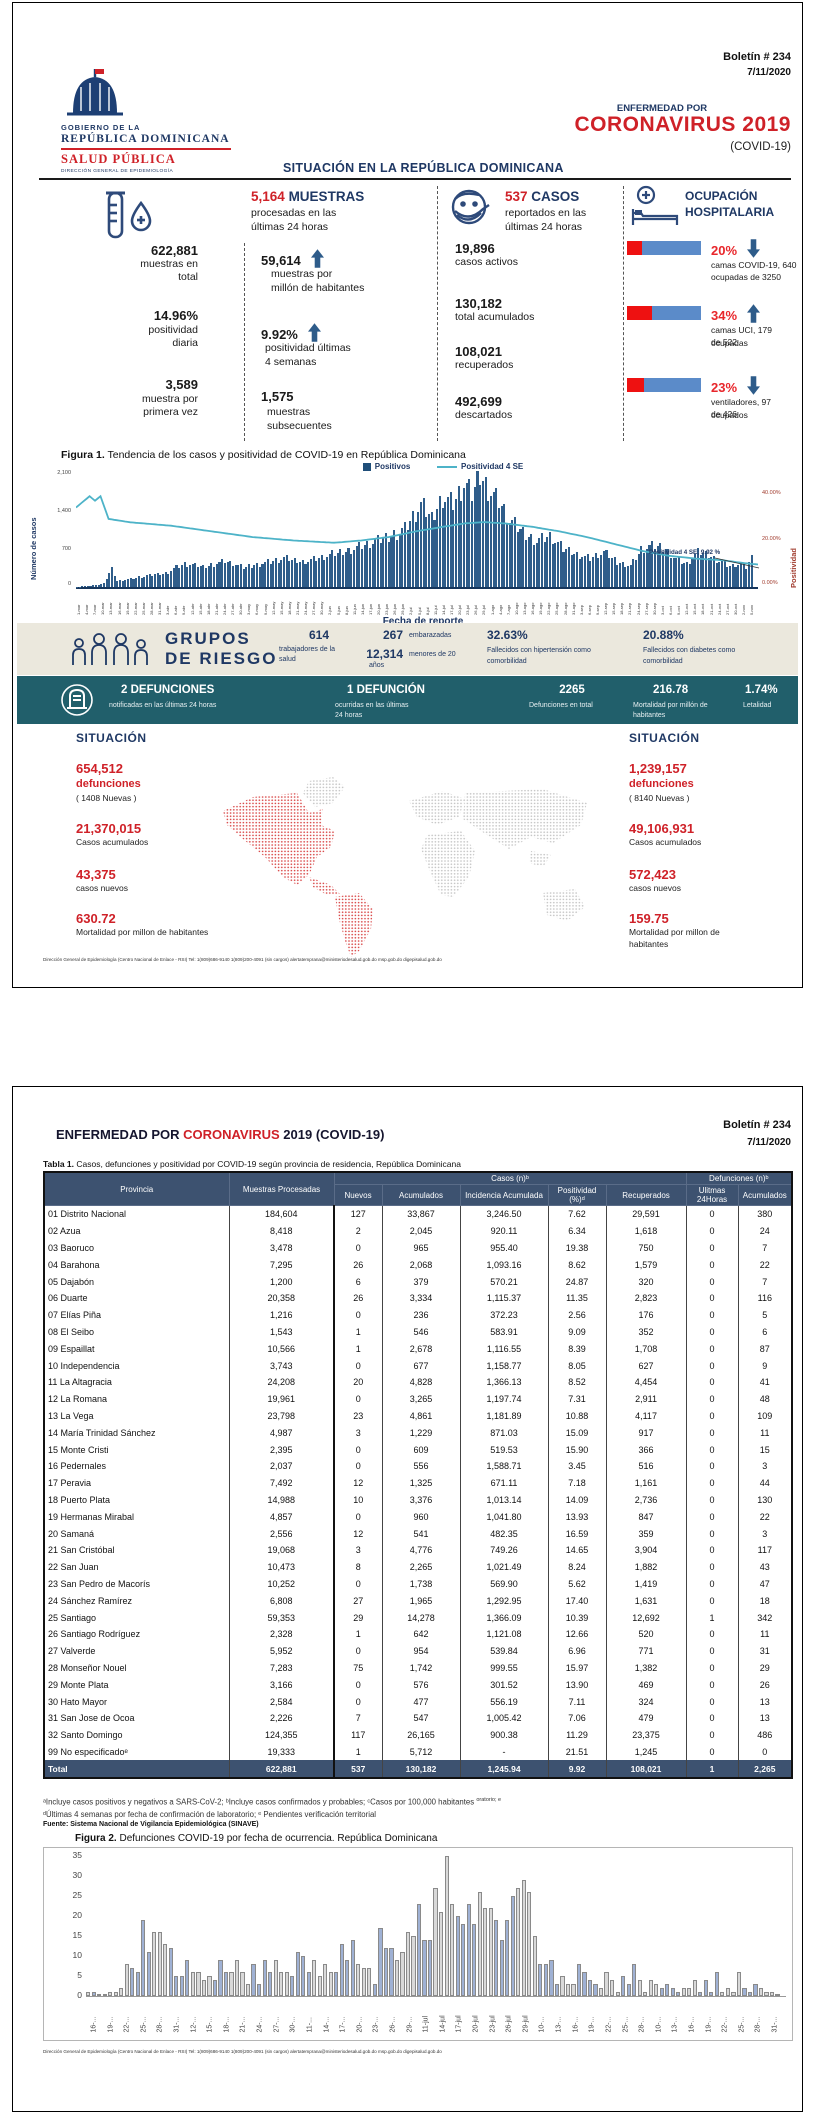 The width and height of the screenshot is (816, 2117). What do you see at coordinates (478, 401) in the screenshot?
I see `discarded-value: 492,699` at bounding box center [478, 401].